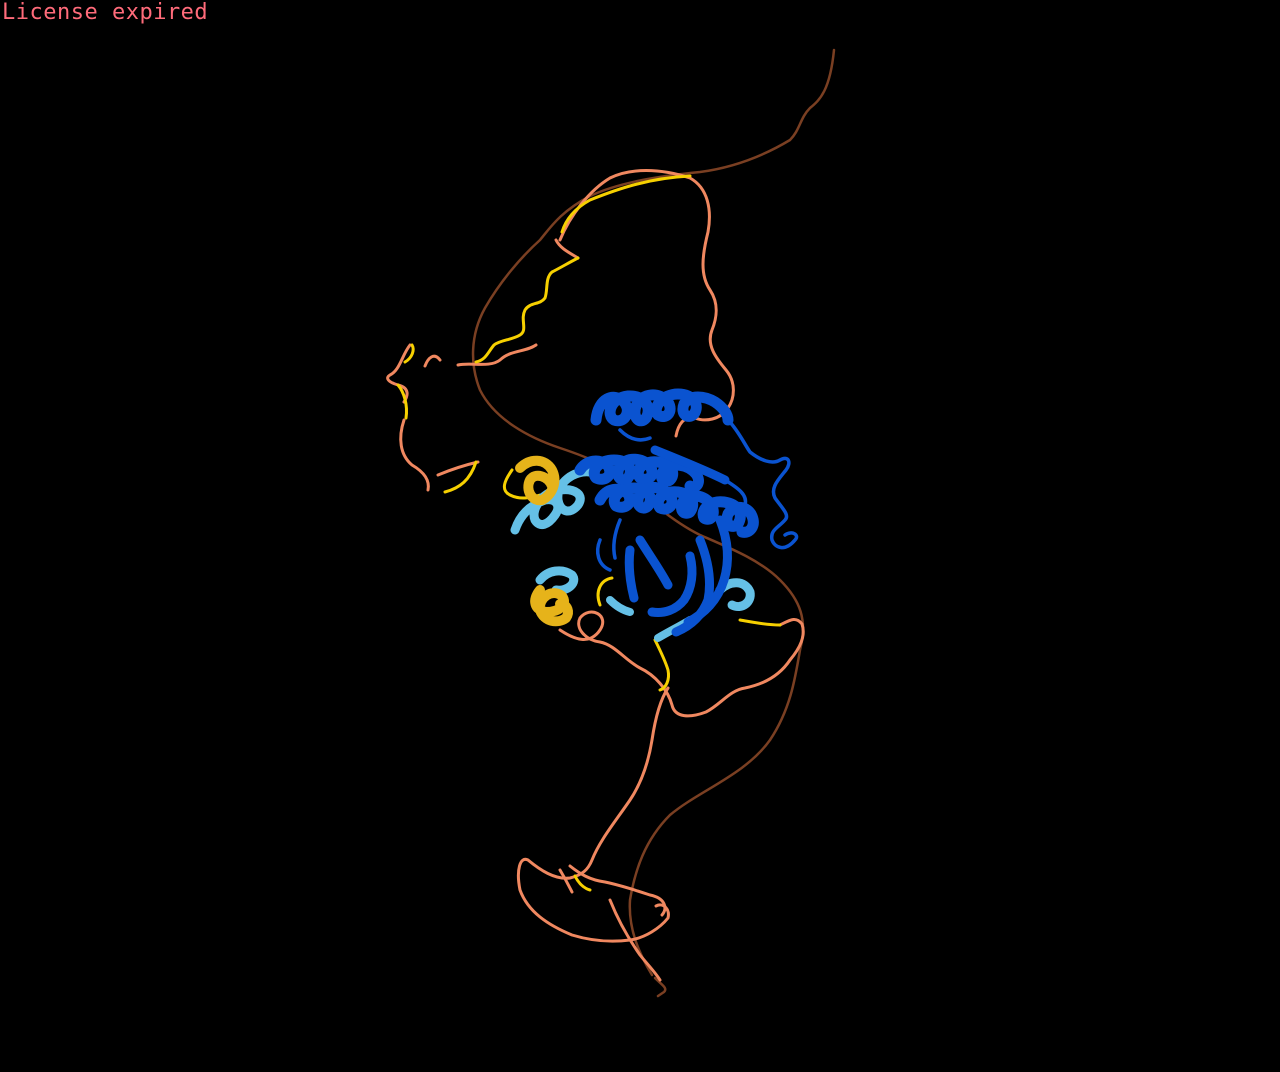 The width and height of the screenshot is (1280, 1072). I want to click on strand-very-high, so click(678, 541).